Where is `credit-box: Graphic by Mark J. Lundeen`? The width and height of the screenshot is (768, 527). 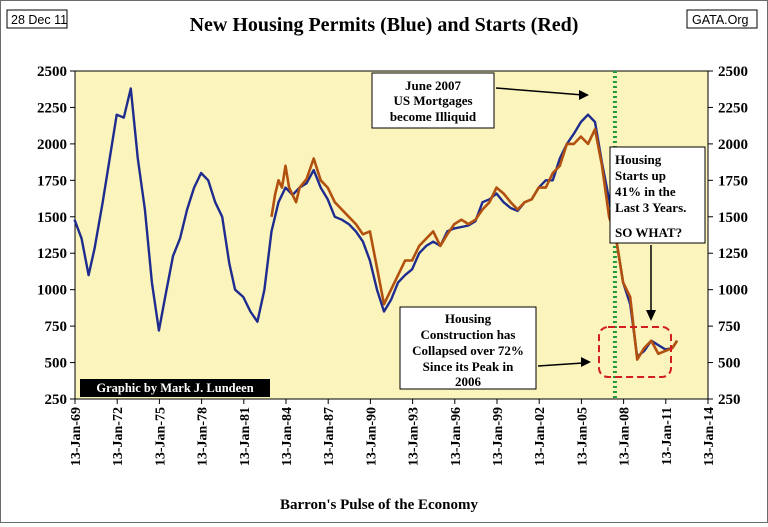 credit-box: Graphic by Mark J. Lundeen is located at coordinates (175, 388).